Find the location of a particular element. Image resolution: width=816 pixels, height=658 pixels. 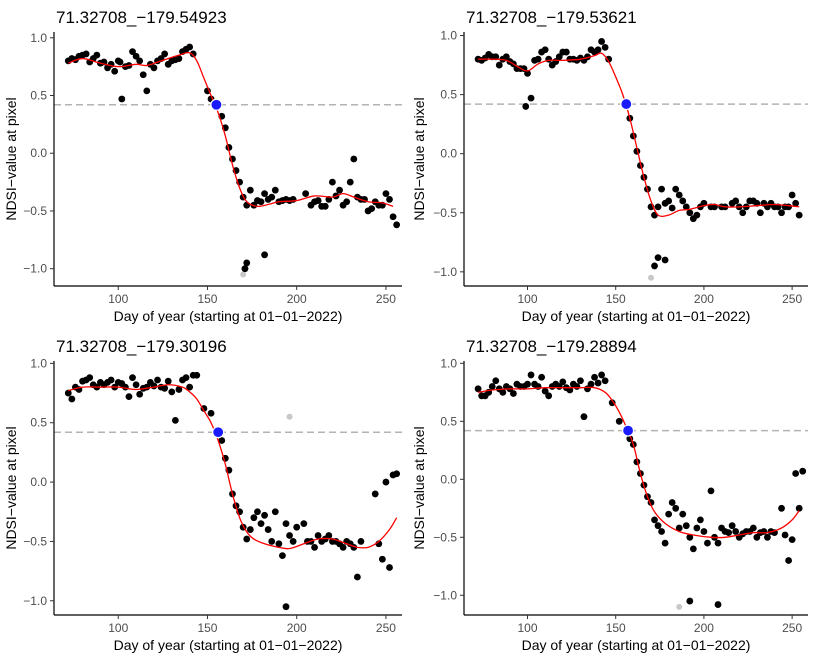

chart-title: 71.32708_−179.54923 is located at coordinates (141, 17).